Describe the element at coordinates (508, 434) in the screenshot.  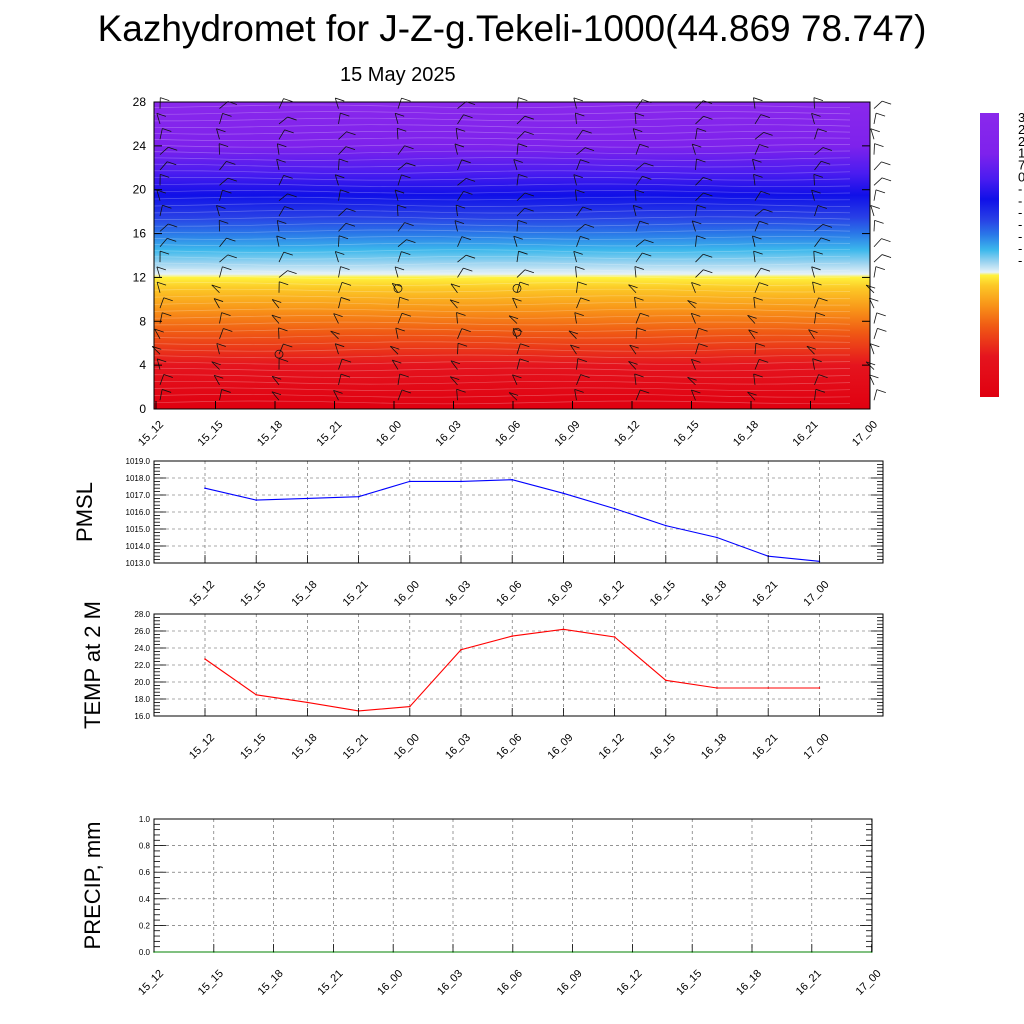
I see `section-x-tick-label: 16_06` at that location.